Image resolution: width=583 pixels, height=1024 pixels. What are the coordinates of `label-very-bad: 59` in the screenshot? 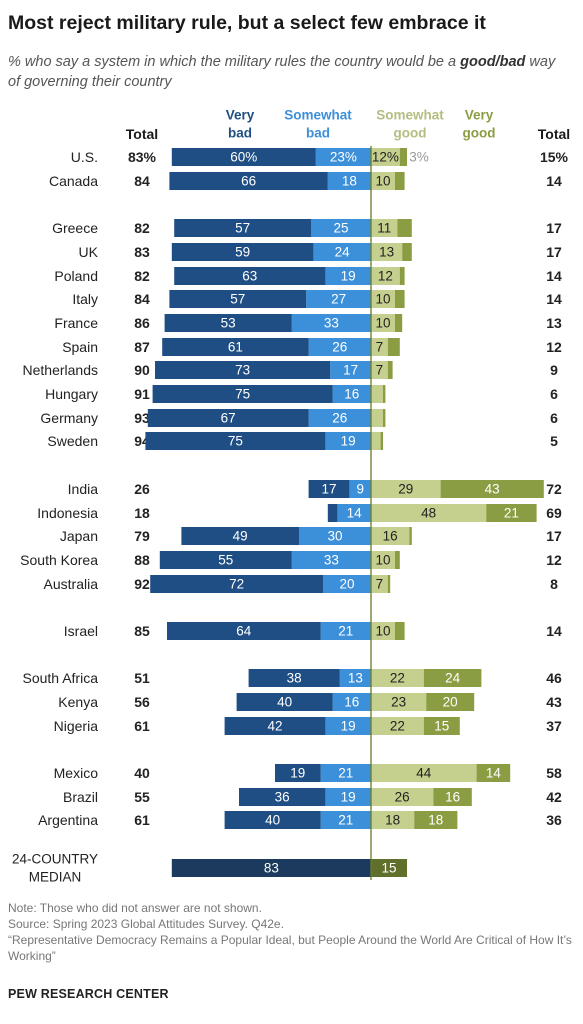 It's located at (242, 252).